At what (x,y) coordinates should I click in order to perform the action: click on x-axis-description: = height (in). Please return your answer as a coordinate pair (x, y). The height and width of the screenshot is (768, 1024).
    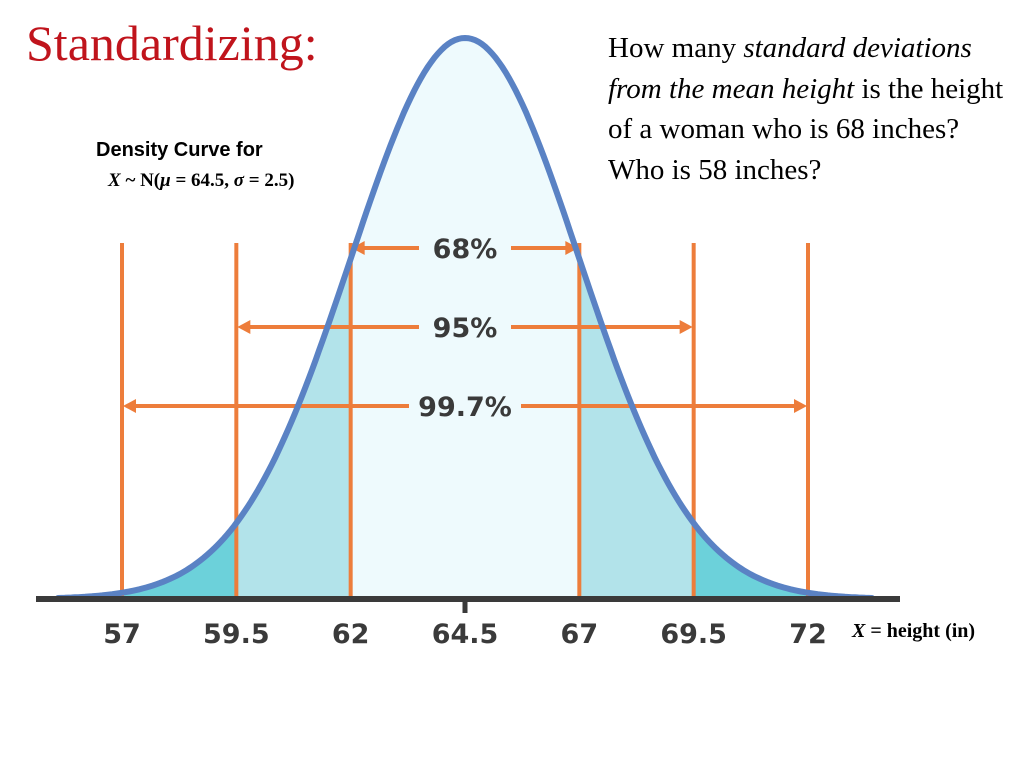
    Looking at the image, I should click on (920, 631).